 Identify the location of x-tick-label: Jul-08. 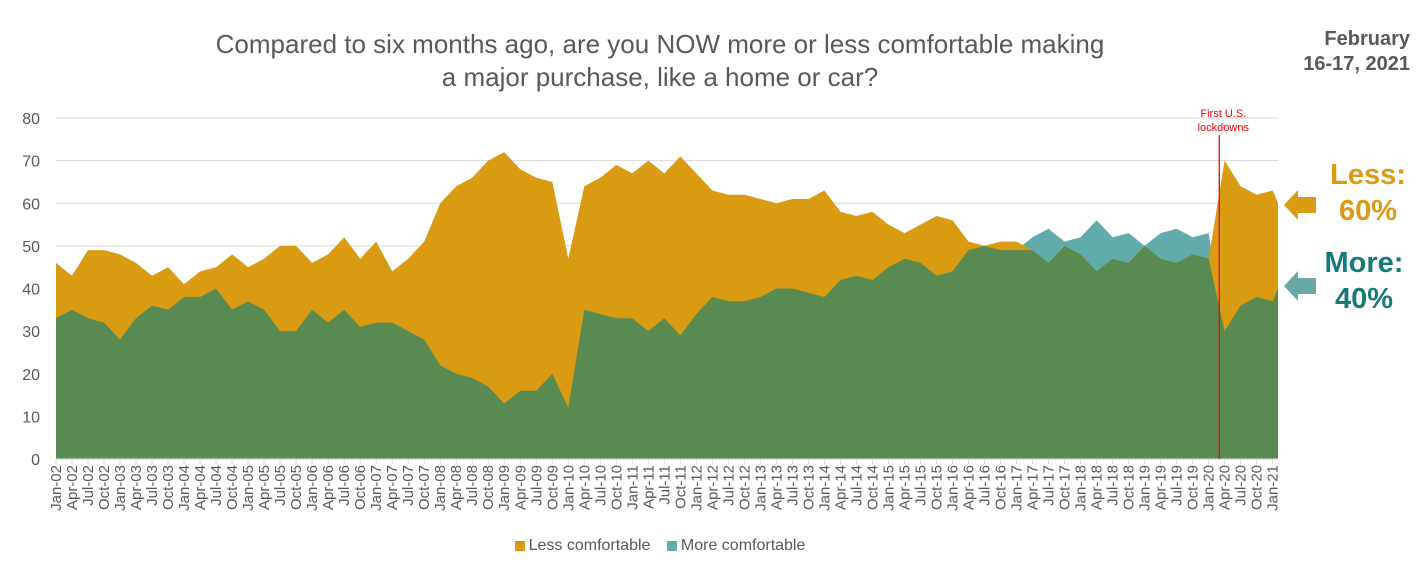
(472, 485).